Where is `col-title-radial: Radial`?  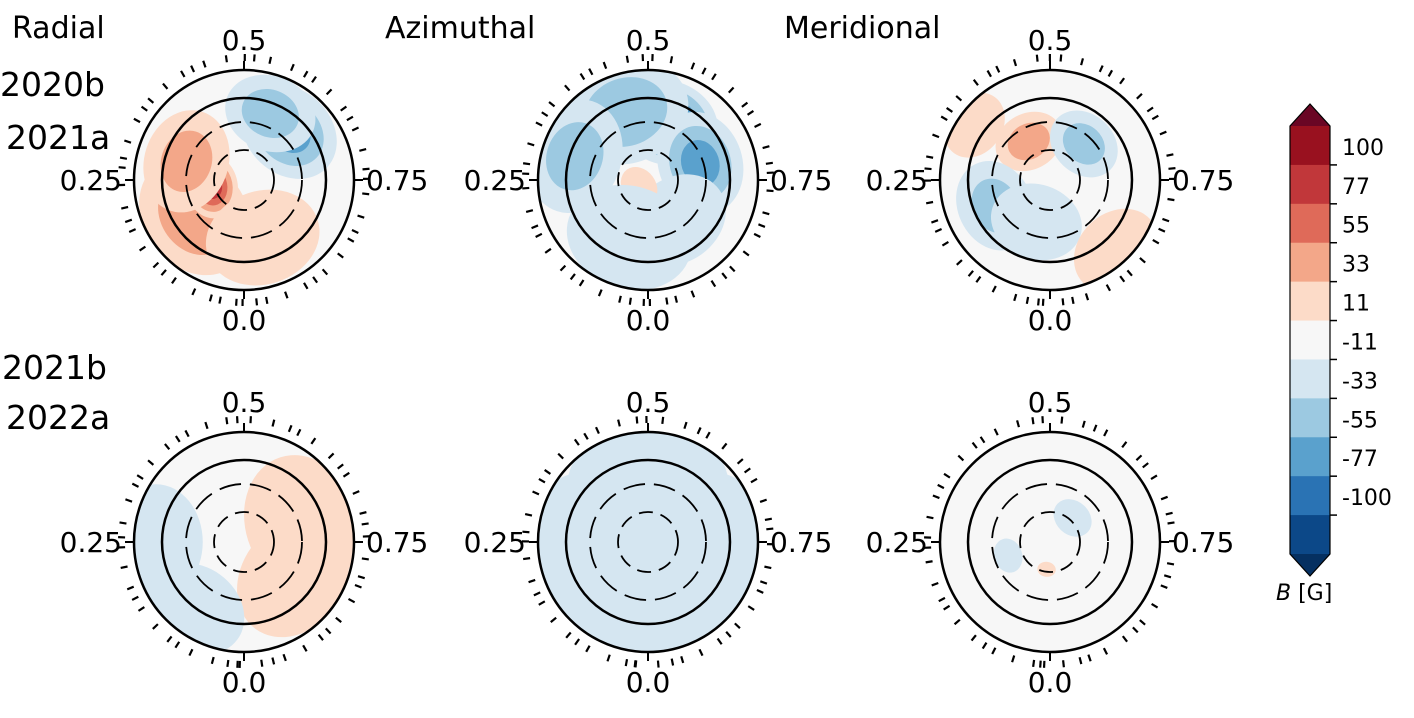
col-title-radial: Radial is located at coordinates (58, 28).